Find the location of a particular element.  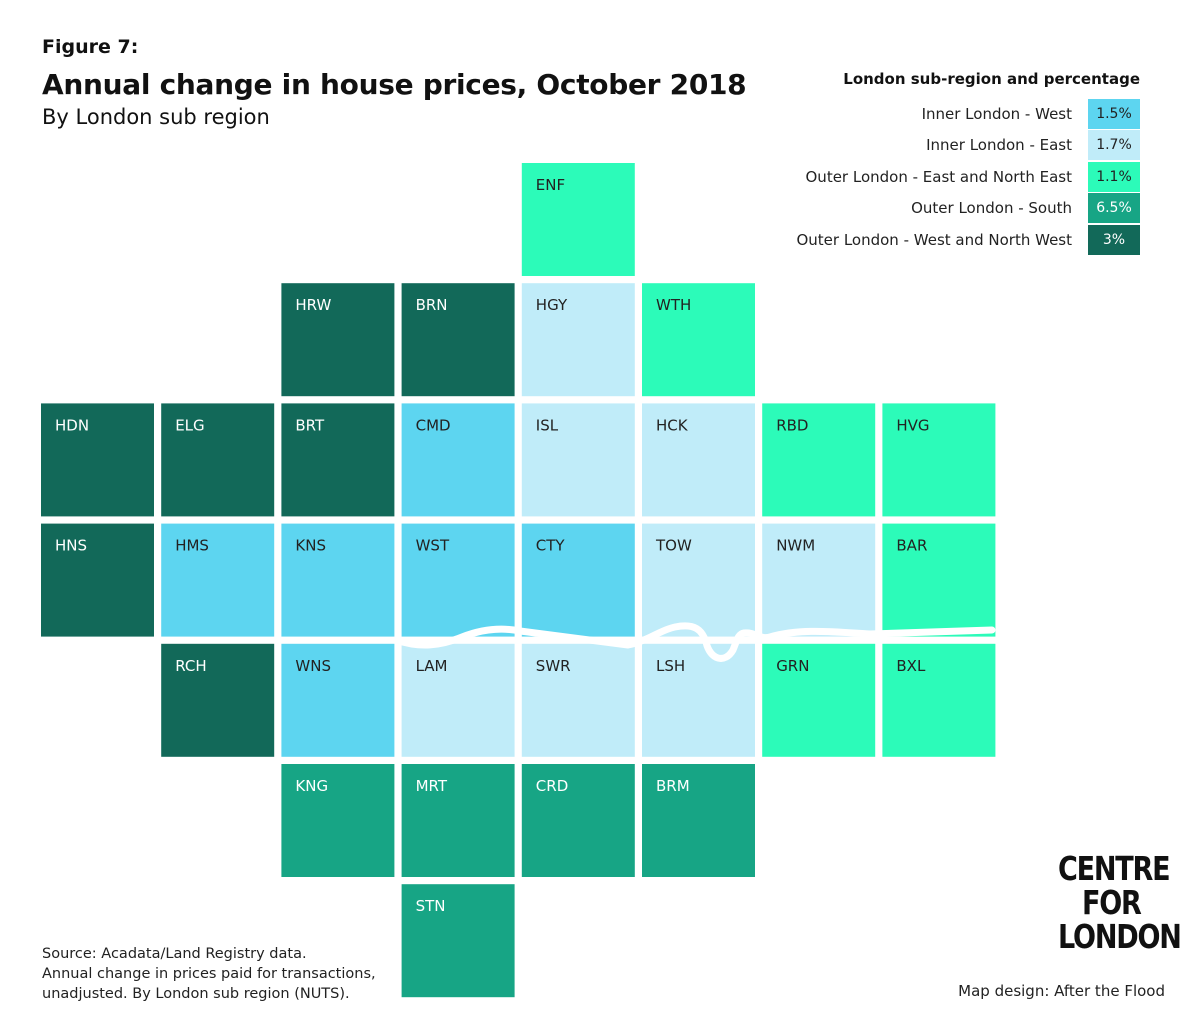

borough-tile-tow: TOW is located at coordinates (698, 580).